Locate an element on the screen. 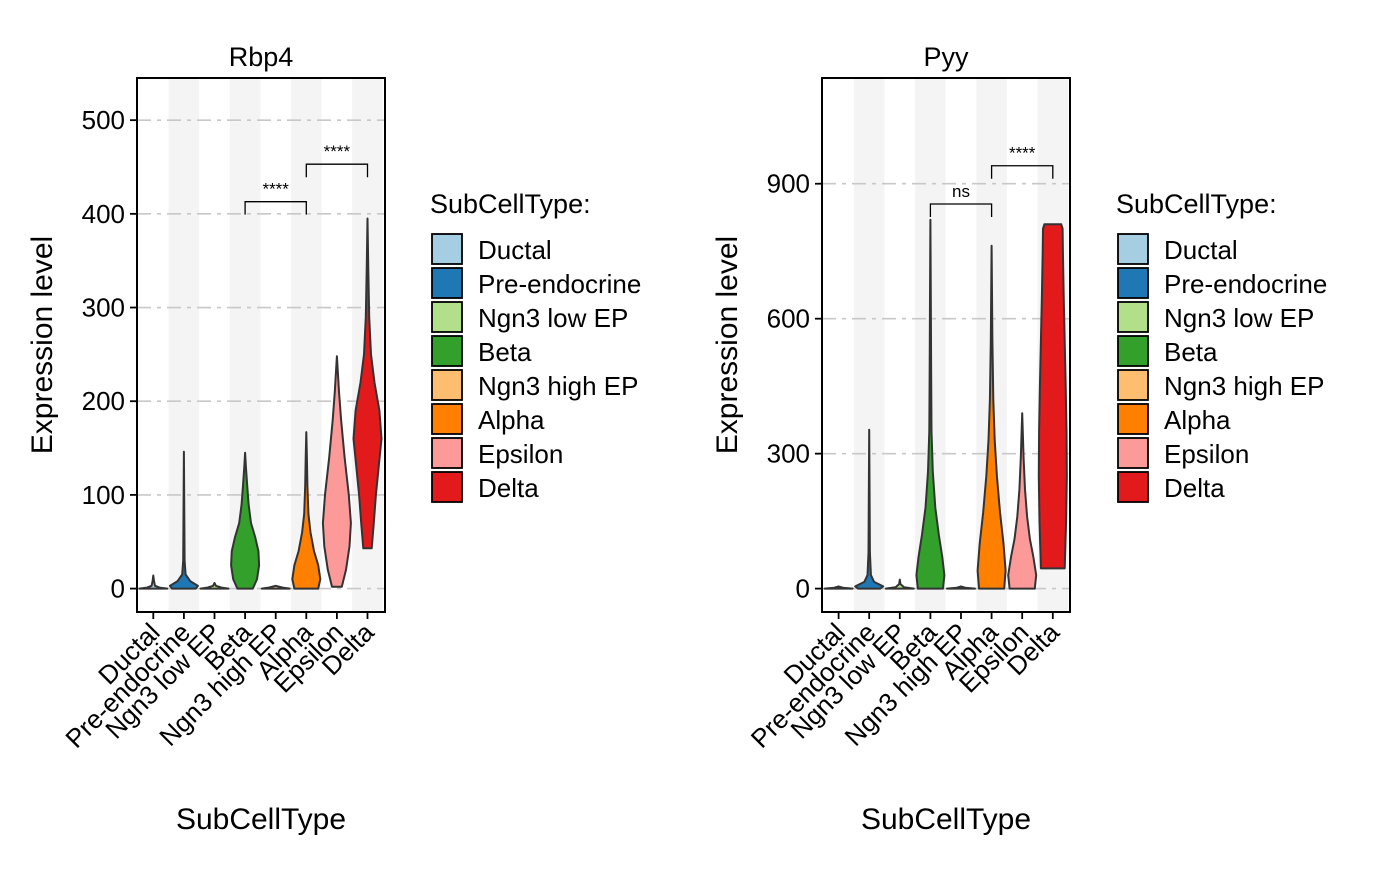 This screenshot has height=871, width=1400. y-tick-label: 500 is located at coordinates (103, 120).